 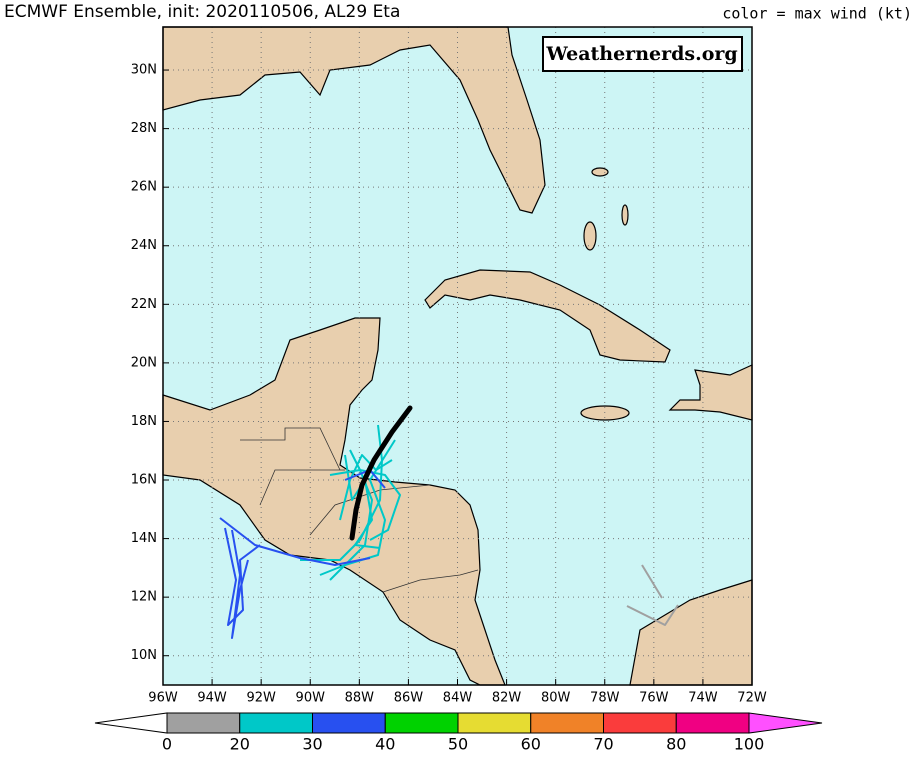 What do you see at coordinates (144, 538) in the screenshot?
I see `y-tick-label: 14N` at bounding box center [144, 538].